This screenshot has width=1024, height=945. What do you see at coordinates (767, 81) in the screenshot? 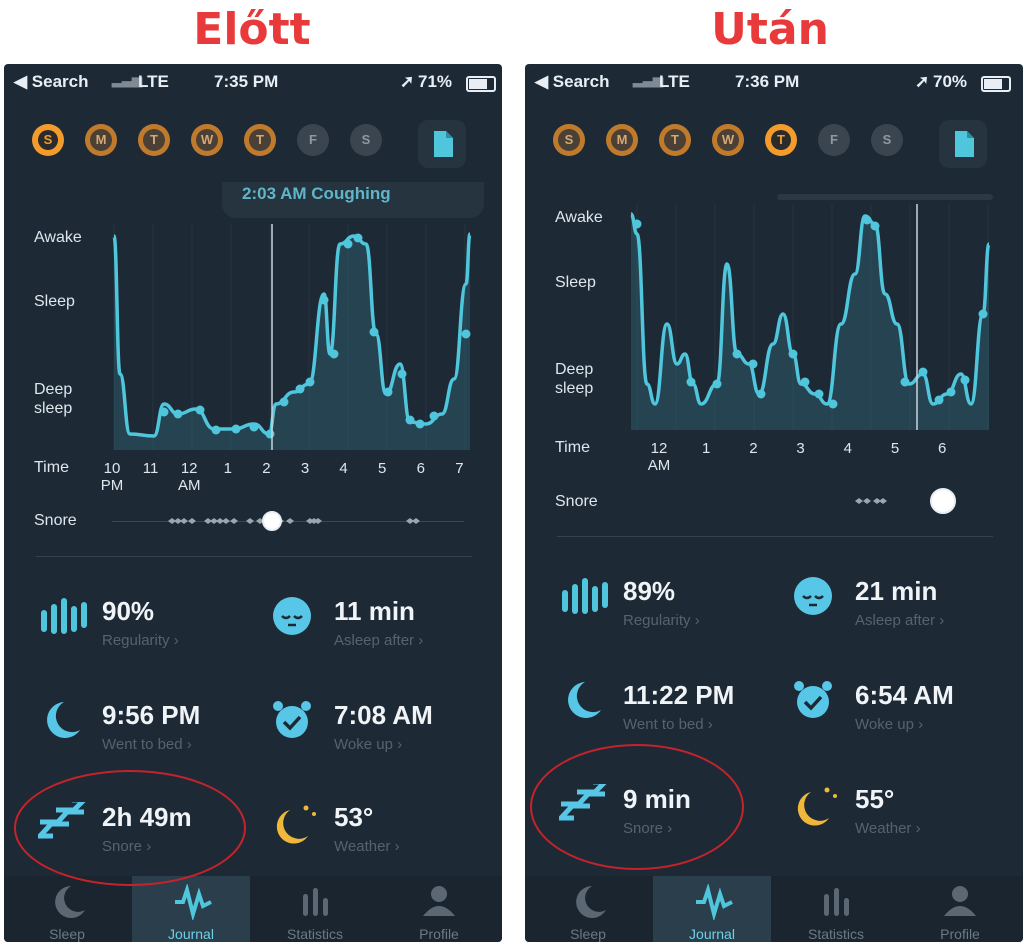
I see `clock: 7:36 PM` at bounding box center [767, 81].